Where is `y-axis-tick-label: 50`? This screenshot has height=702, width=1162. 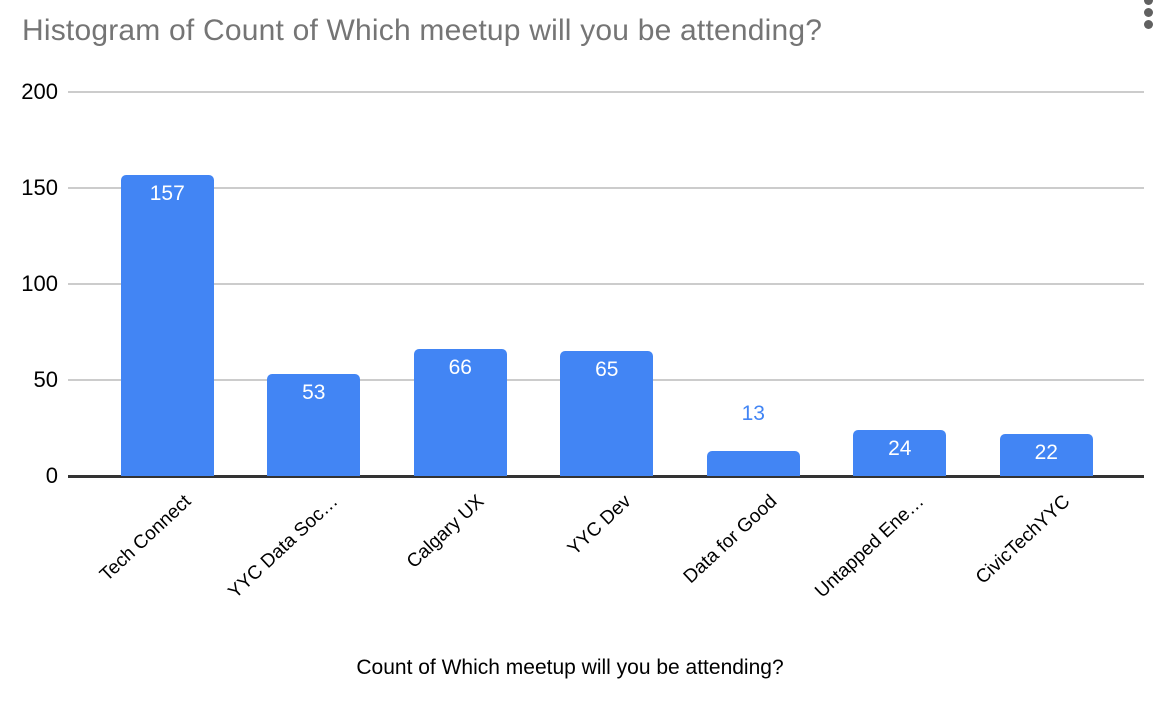 y-axis-tick-label: 50 is located at coordinates (45, 379).